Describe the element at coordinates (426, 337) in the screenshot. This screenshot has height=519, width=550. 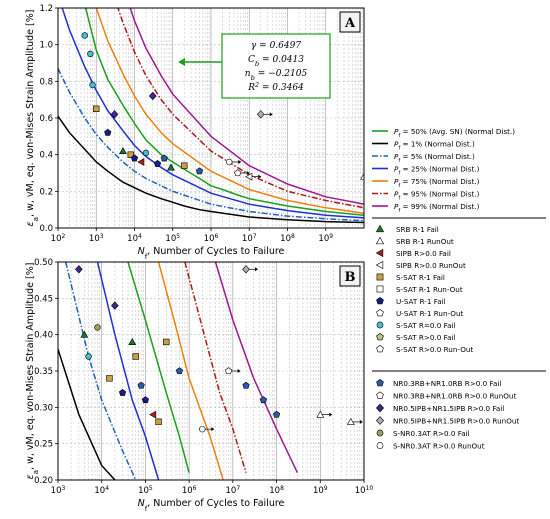
I see `legend-marker-label: S-SAT R>0.0 Fail` at that location.